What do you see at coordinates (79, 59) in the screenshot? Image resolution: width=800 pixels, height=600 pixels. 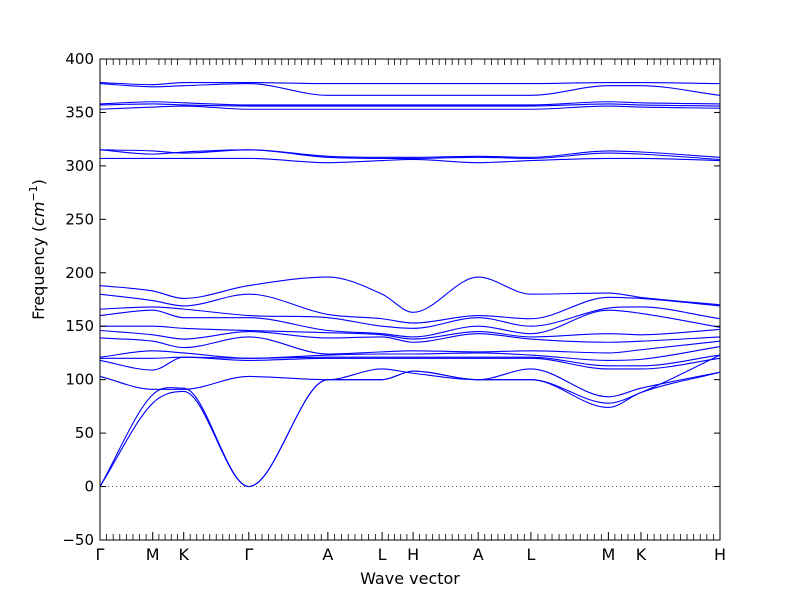 I see `y-tick-label: 400` at bounding box center [79, 59].